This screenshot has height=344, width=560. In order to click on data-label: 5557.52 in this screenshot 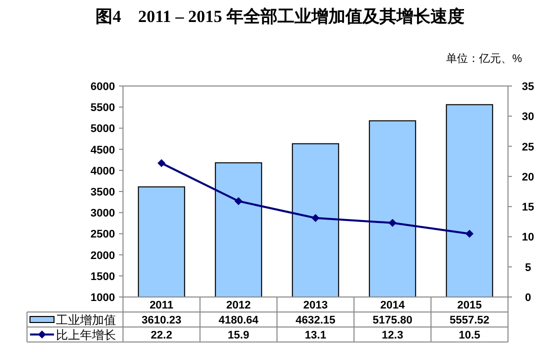, I will do `click(470, 320)`.